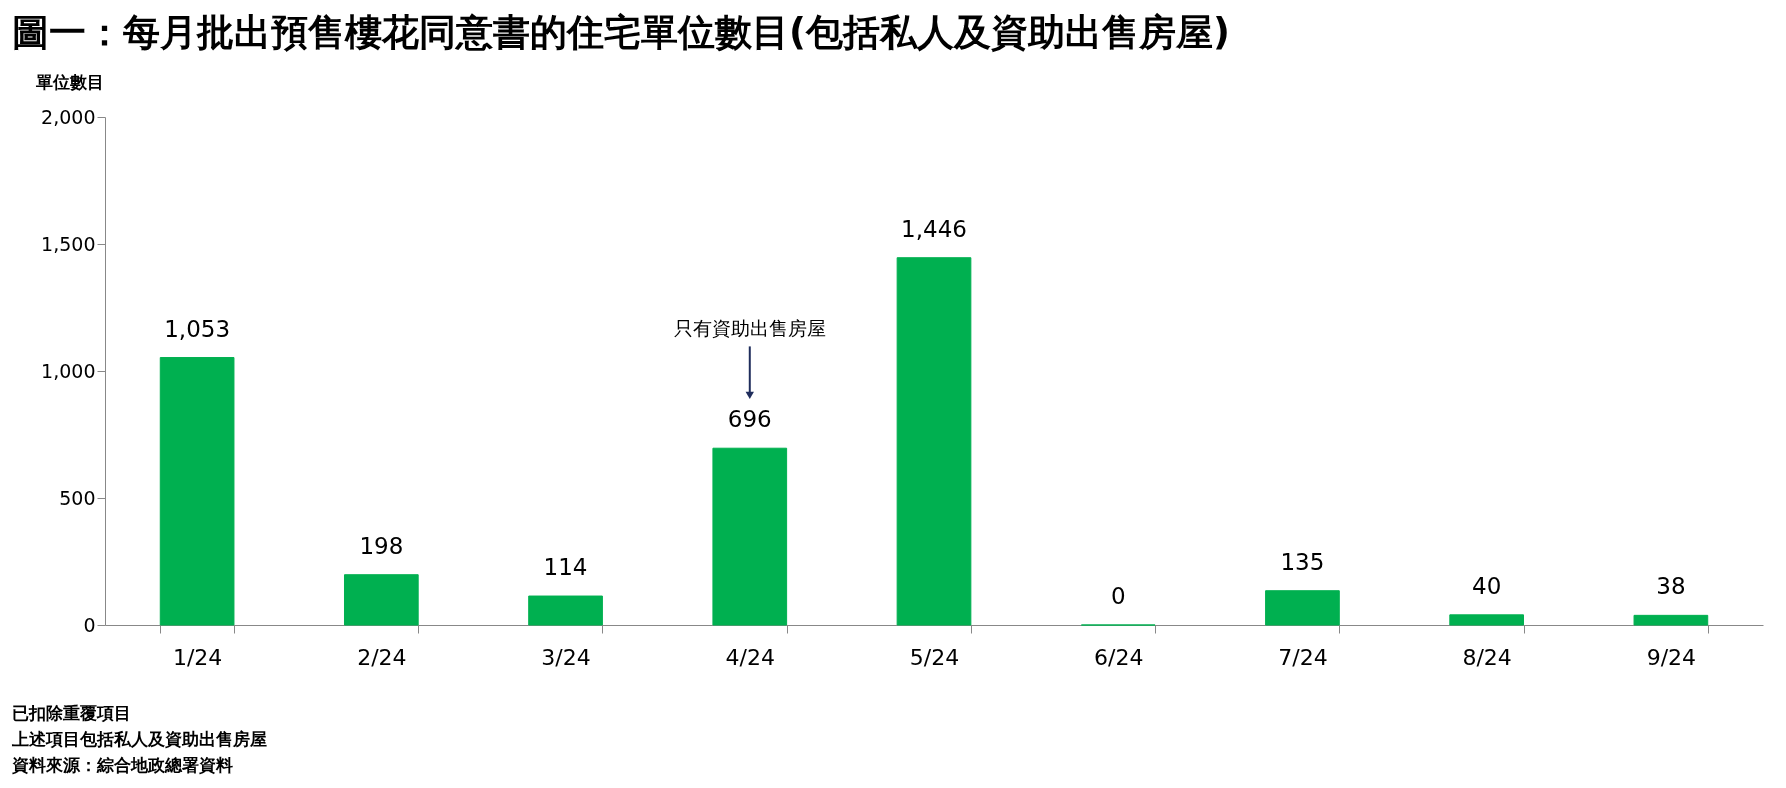  Describe the element at coordinates (1671, 586) in the screenshot. I see `data-label: 38` at that location.